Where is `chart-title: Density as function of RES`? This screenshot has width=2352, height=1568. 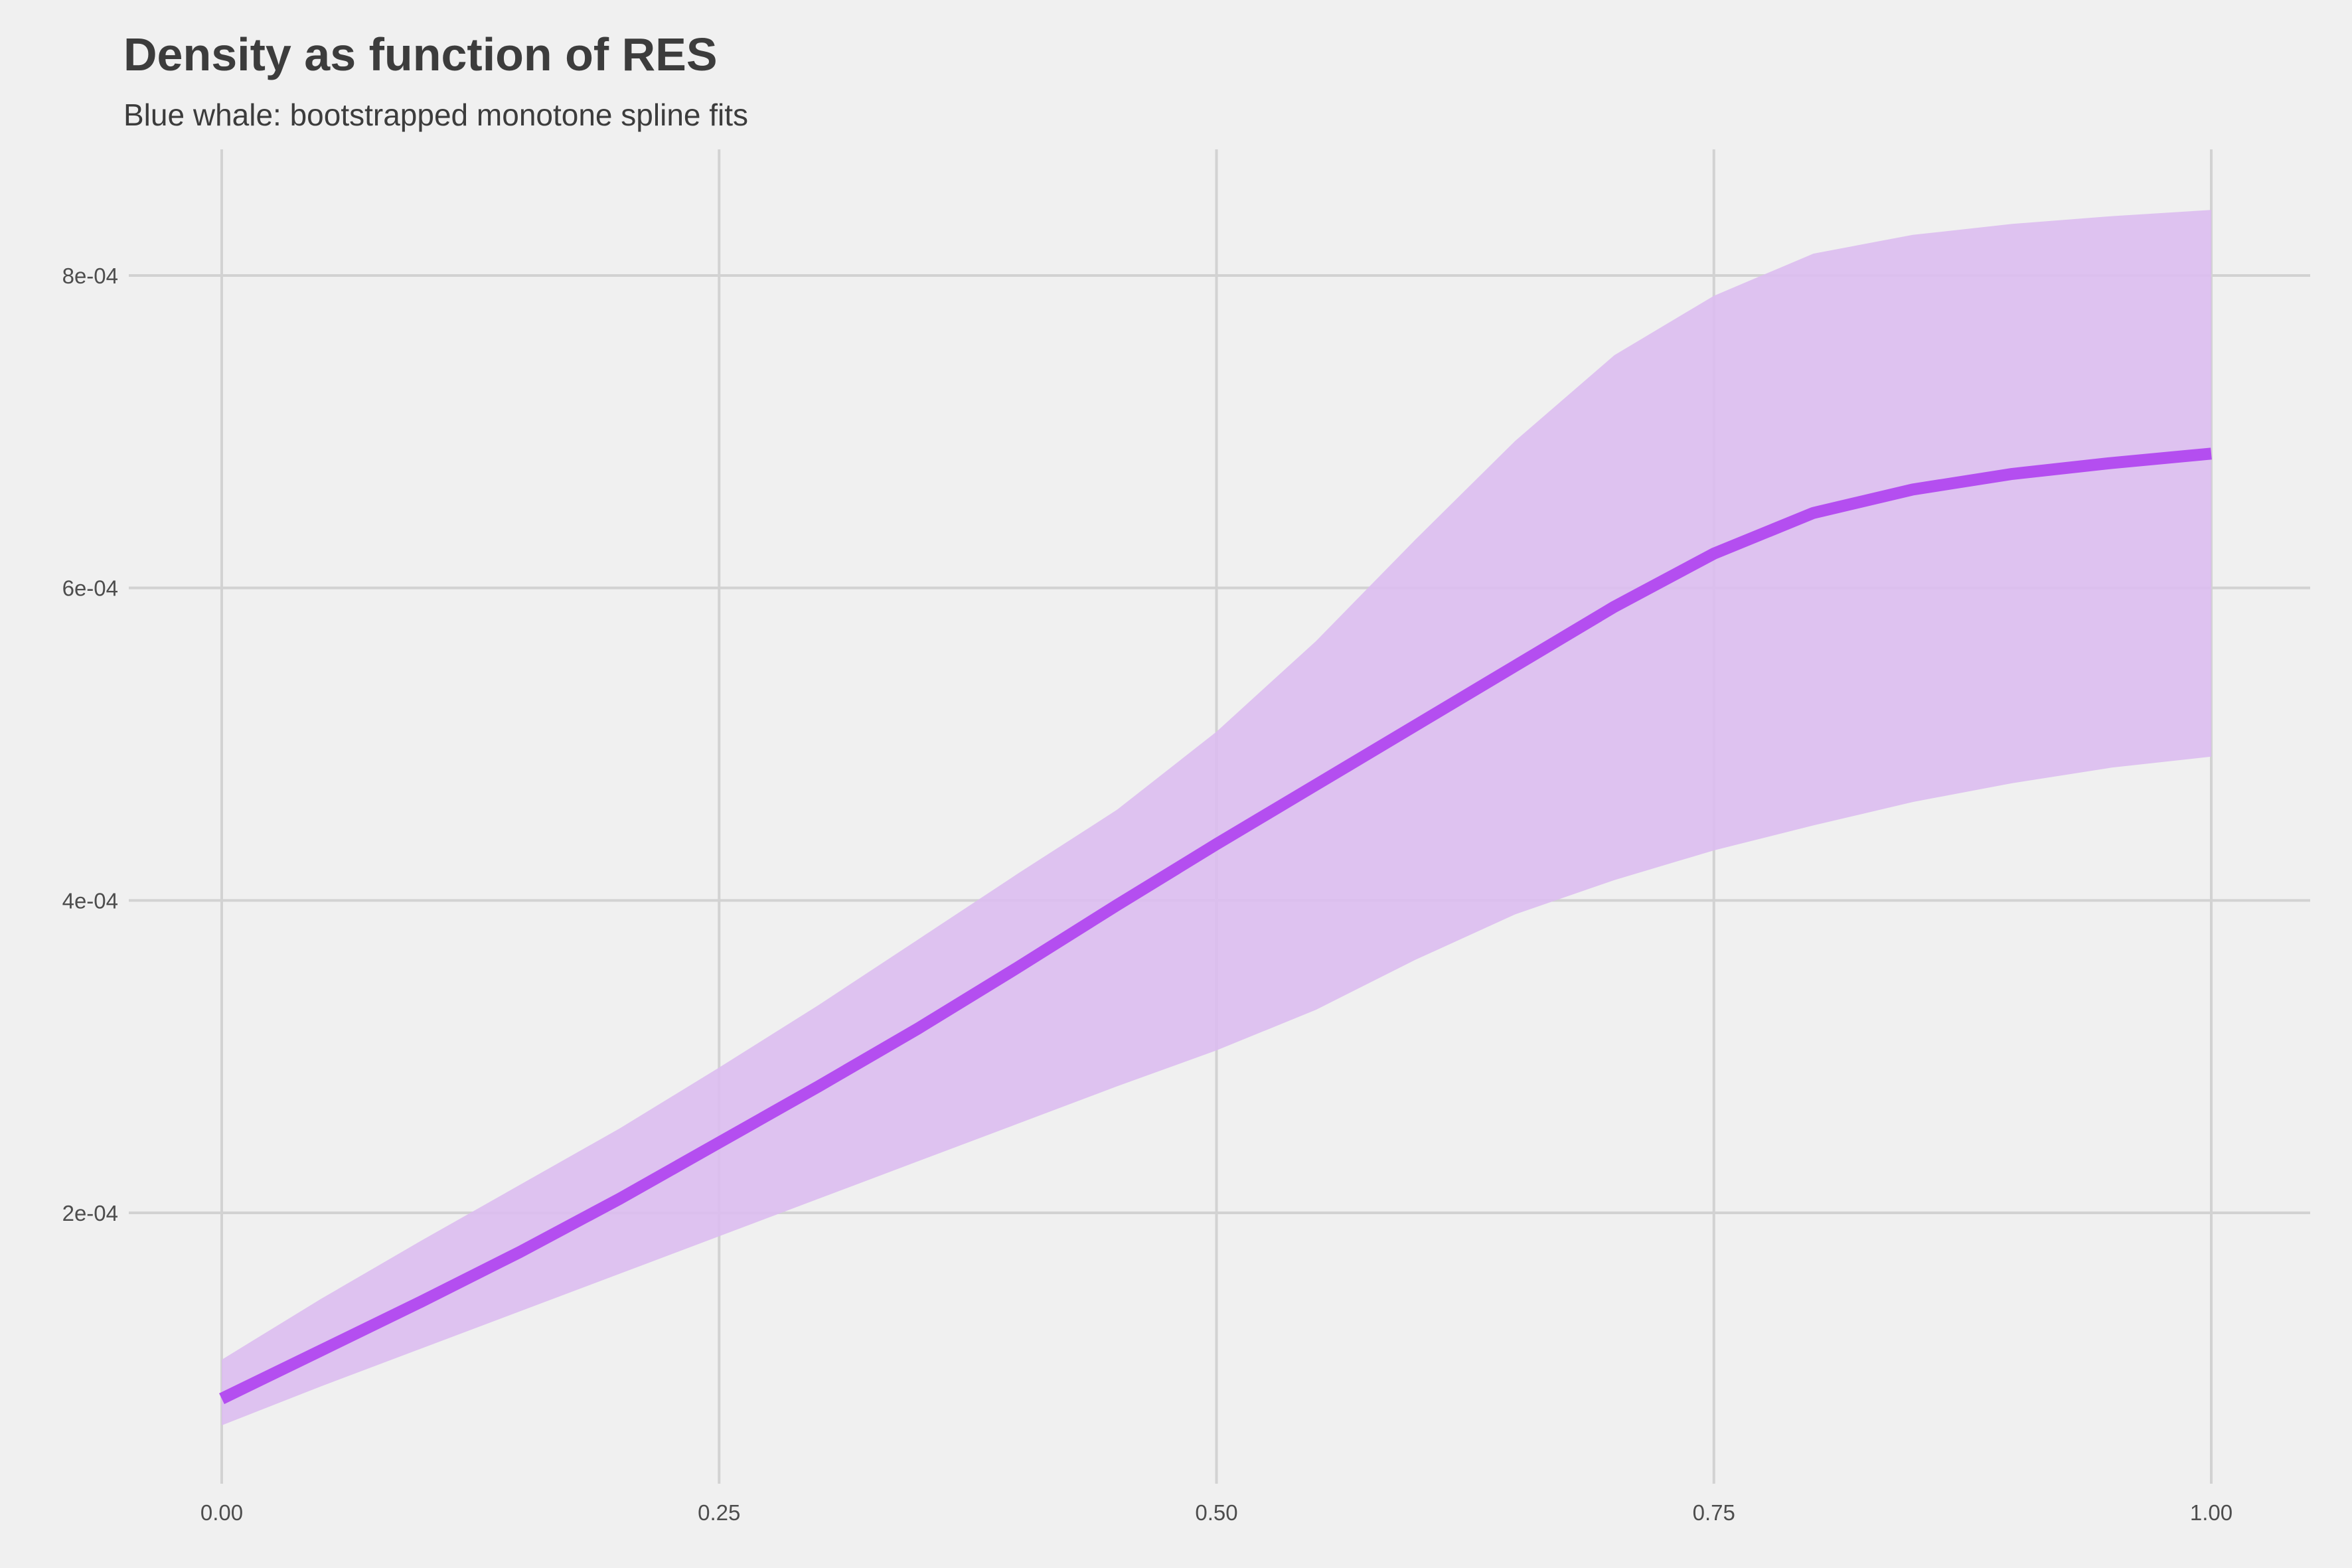 chart-title: Density as function of RES is located at coordinates (421, 54).